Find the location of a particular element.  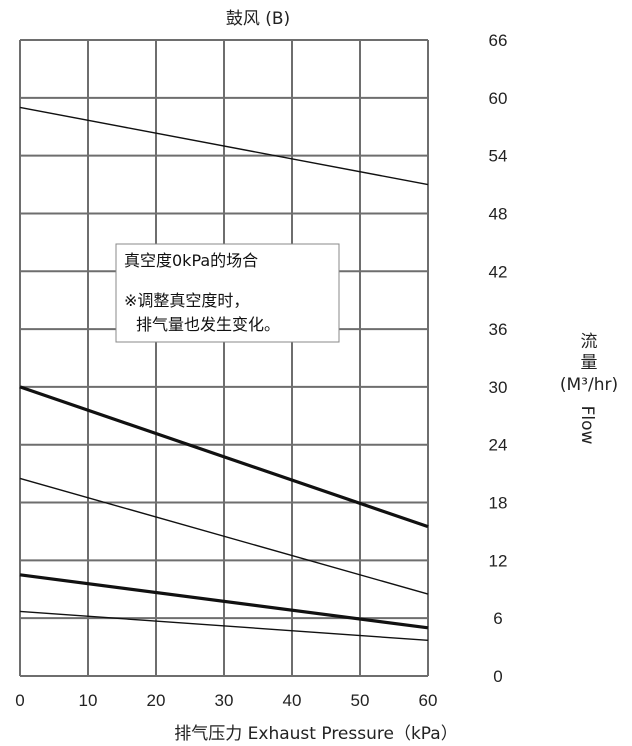

x-tick-labels: 0 10 20 30 40 50 60 is located at coordinates (226, 700).